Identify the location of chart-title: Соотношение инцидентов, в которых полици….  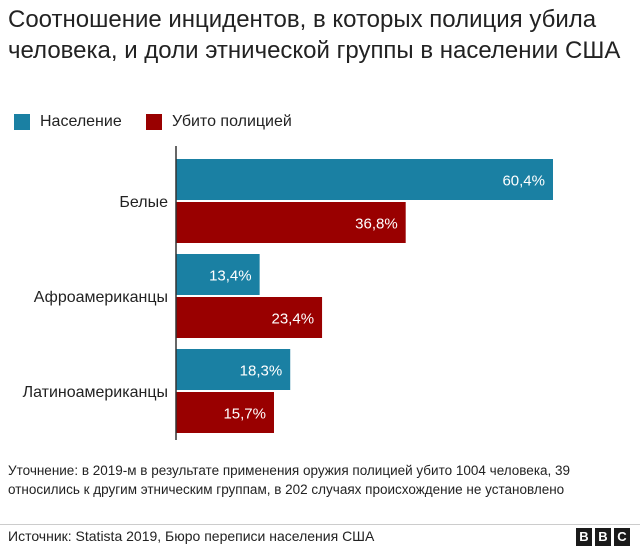
(314, 35).